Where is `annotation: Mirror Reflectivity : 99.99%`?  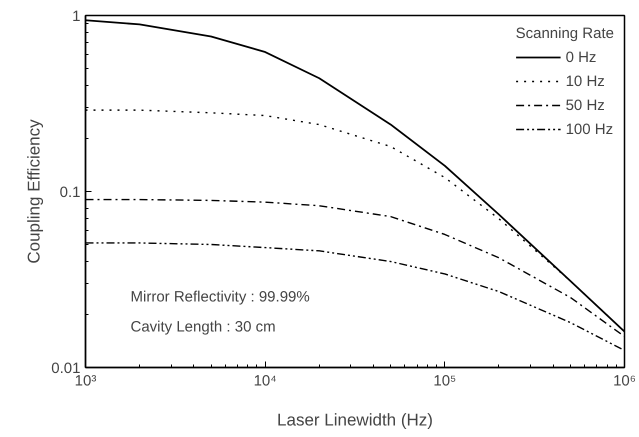
annotation: Mirror Reflectivity : 99.99% is located at coordinates (220, 297).